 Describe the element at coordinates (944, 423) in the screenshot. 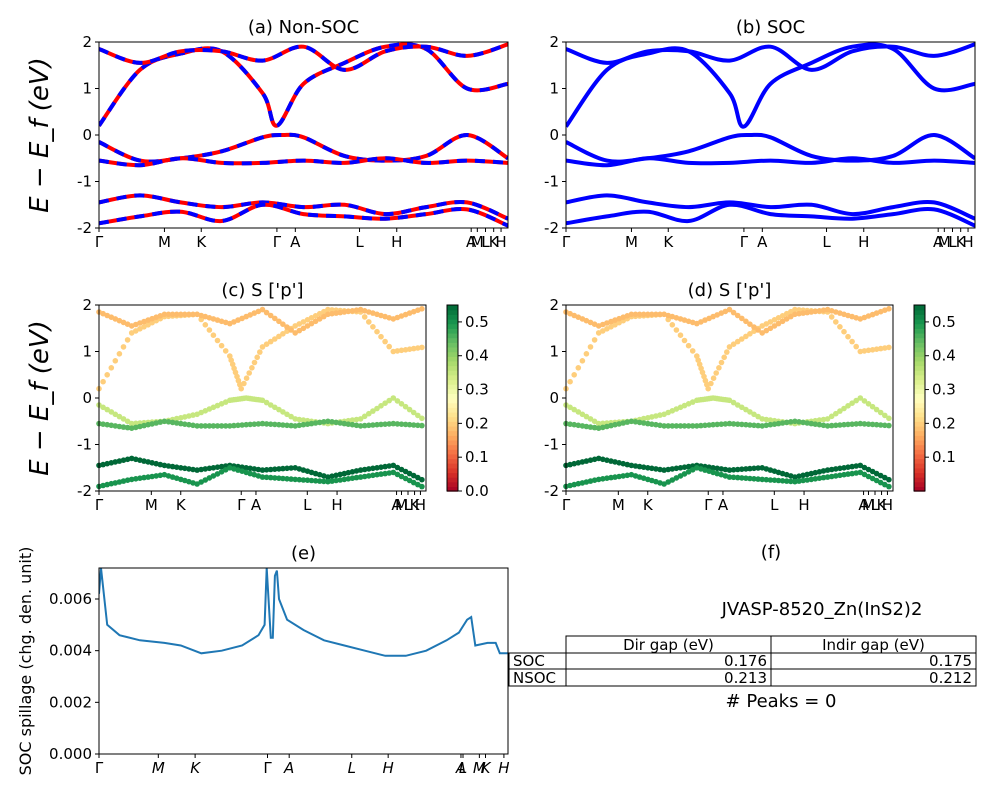

I see `colorbar-tick-label: 0.2` at that location.